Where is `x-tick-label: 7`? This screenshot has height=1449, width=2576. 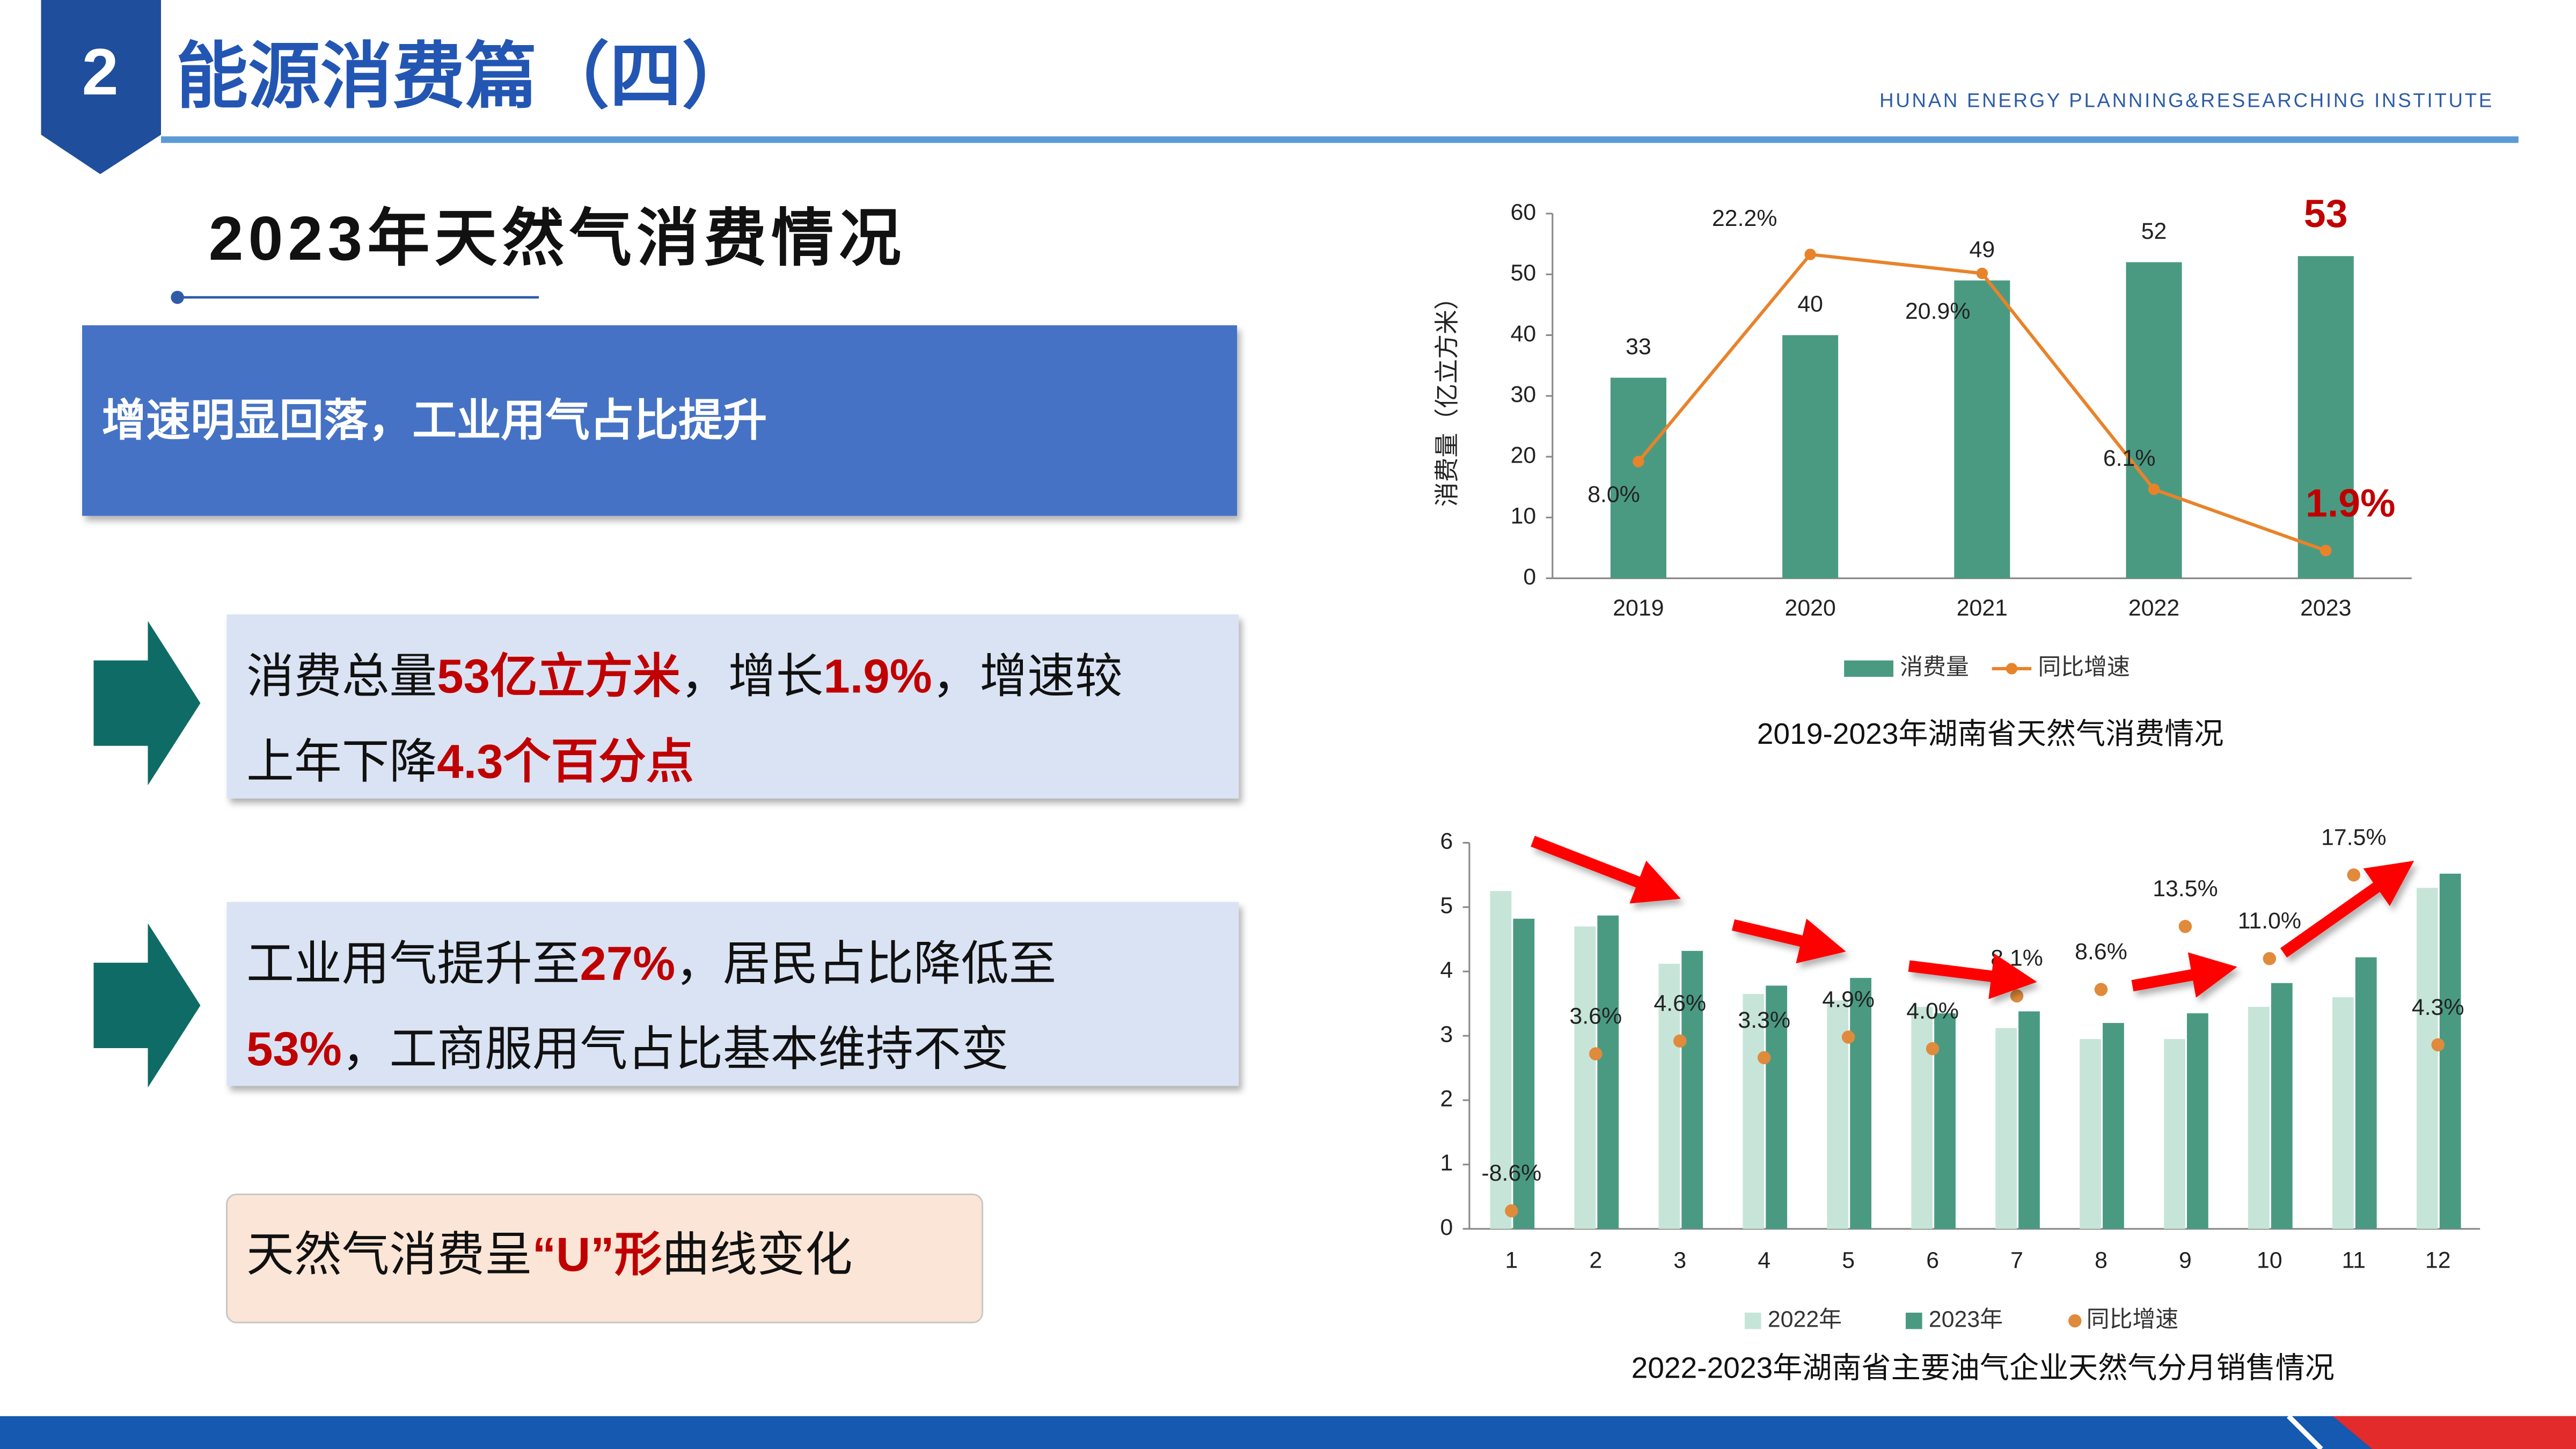 x-tick-label: 7 is located at coordinates (2016, 1260).